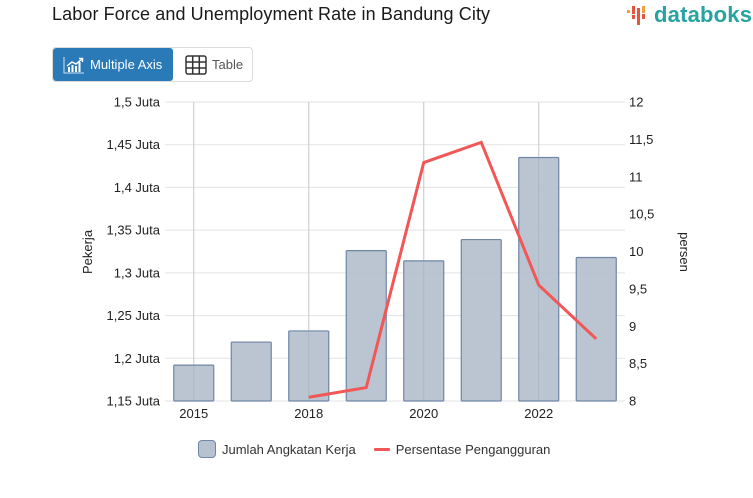 Image resolution: width=753 pixels, height=498 pixels. Describe the element at coordinates (538, 413) in the screenshot. I see `svg-text: 2022` at that location.